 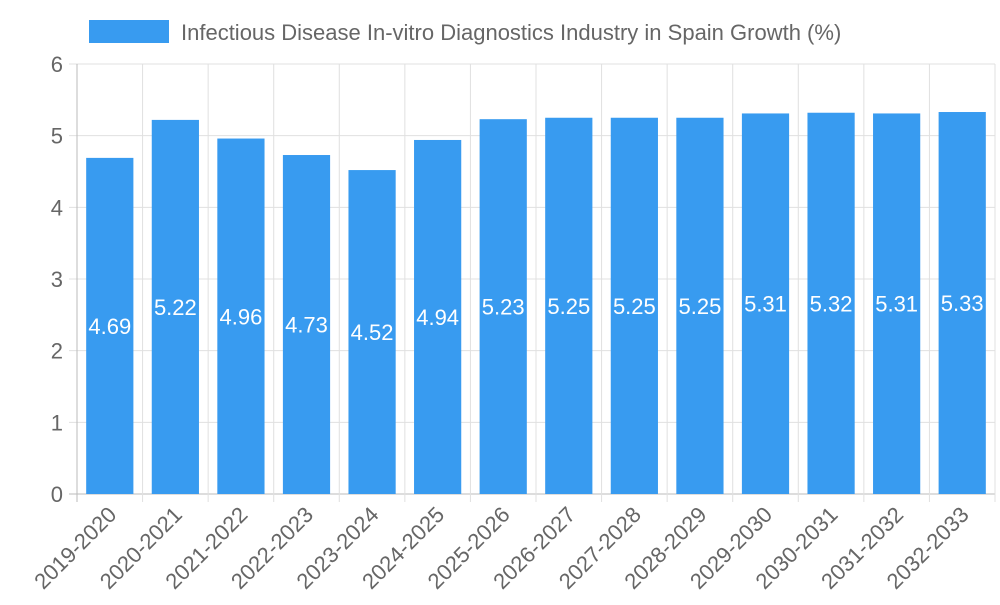 I want to click on y-tick-label: 6, so click(x=57, y=64).